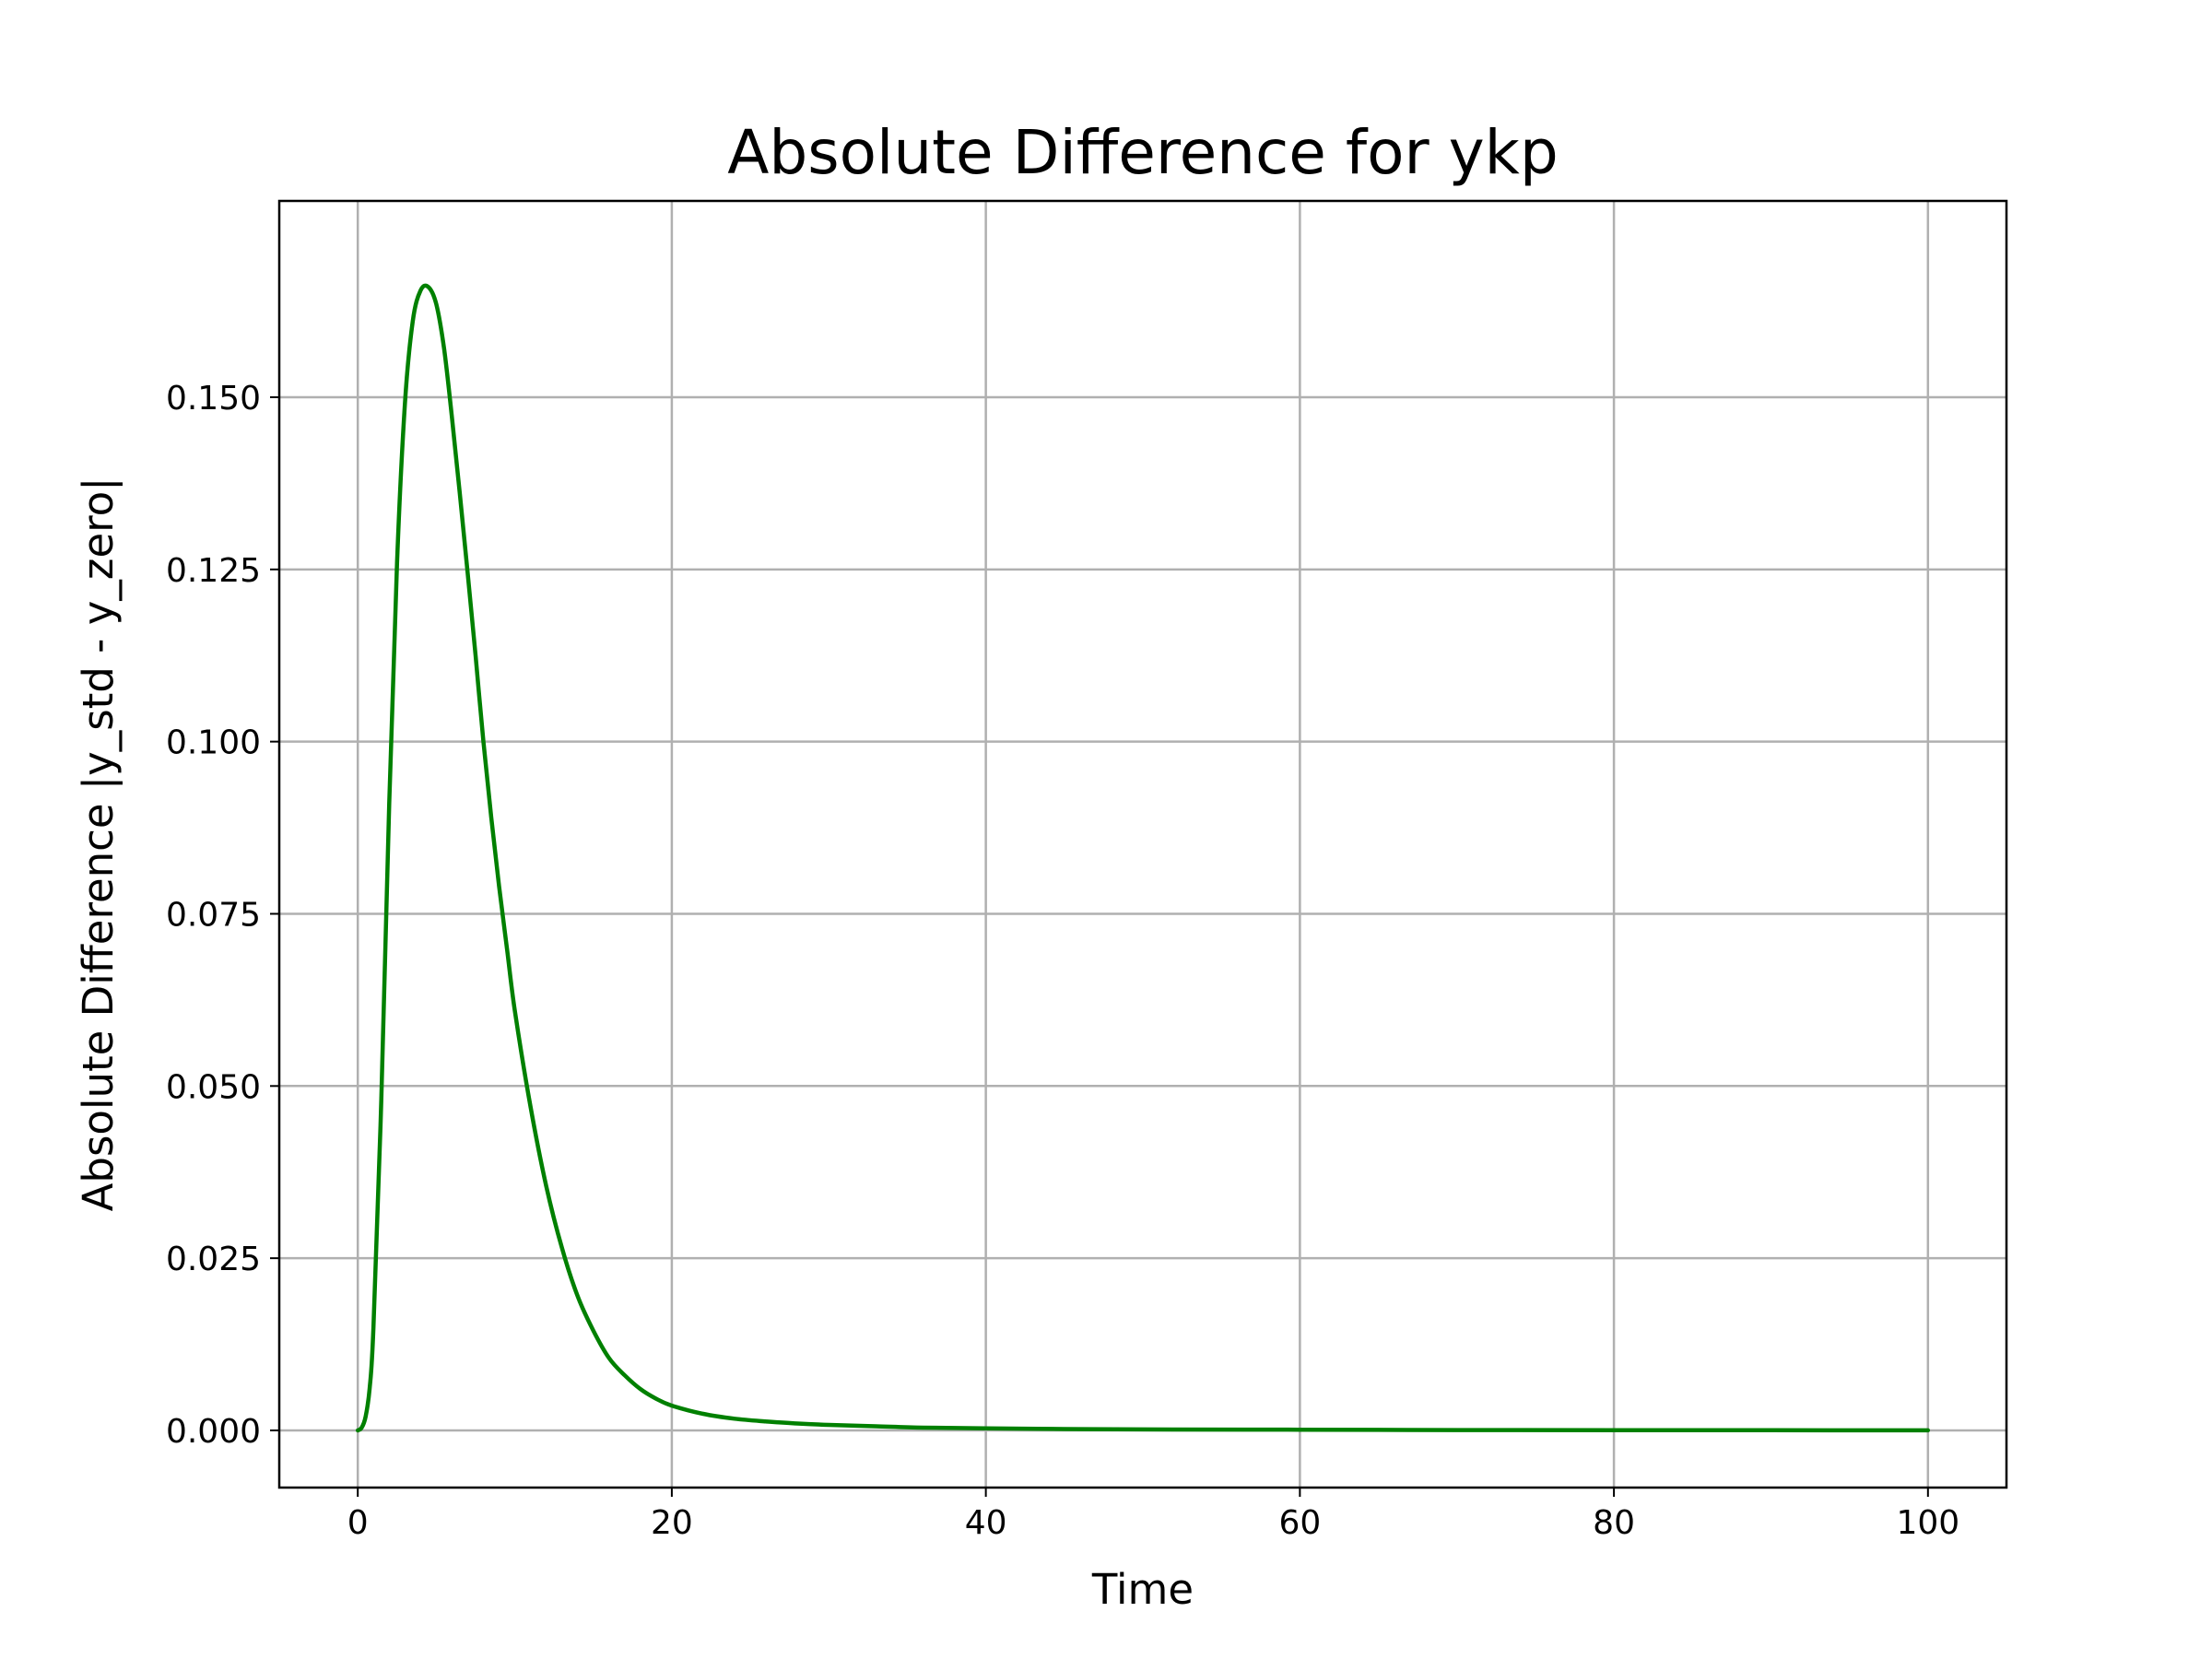 Image resolution: width=2212 pixels, height=1659 pixels. I want to click on y-tick-label: 0.150, so click(213, 399).